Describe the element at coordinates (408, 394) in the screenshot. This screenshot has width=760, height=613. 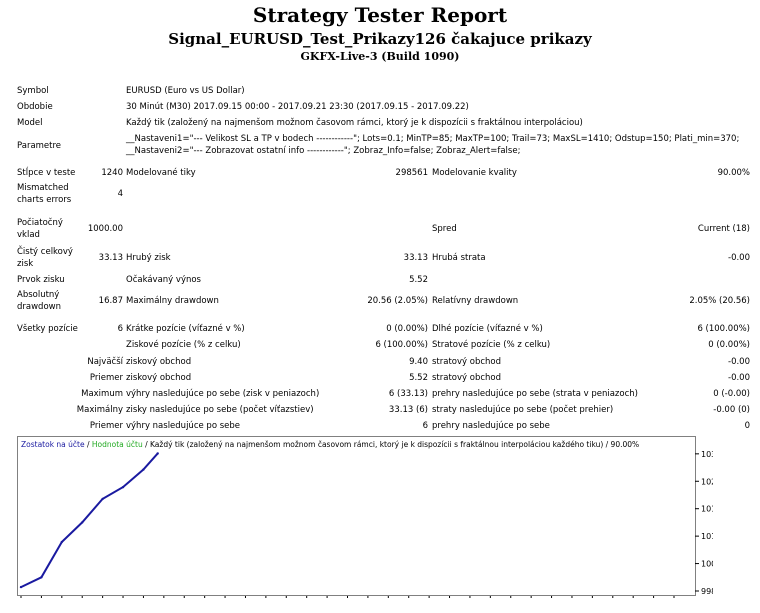
I see `max-cons-win-value: 6 (33.13)` at that location.